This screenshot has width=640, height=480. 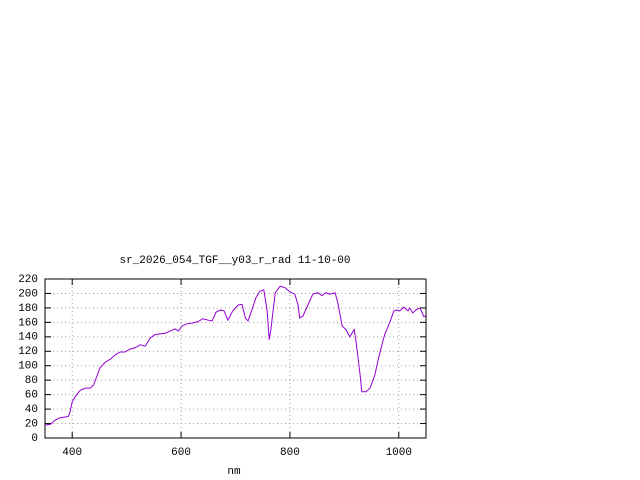 I want to click on y-tick-label: 60, so click(x=31, y=396).